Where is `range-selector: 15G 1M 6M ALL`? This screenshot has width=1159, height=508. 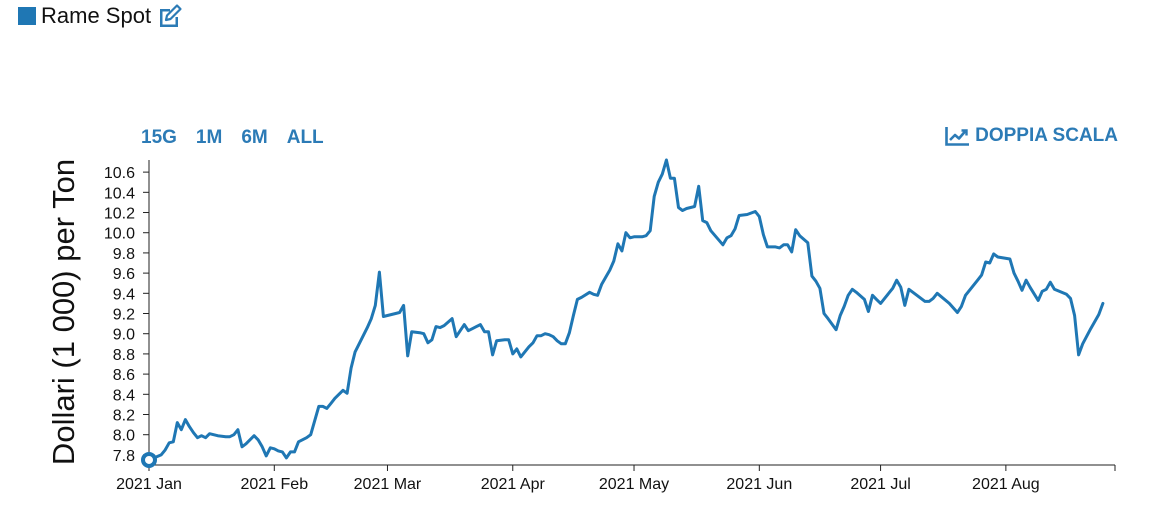
range-selector: 15G 1M 6M ALL is located at coordinates (232, 138).